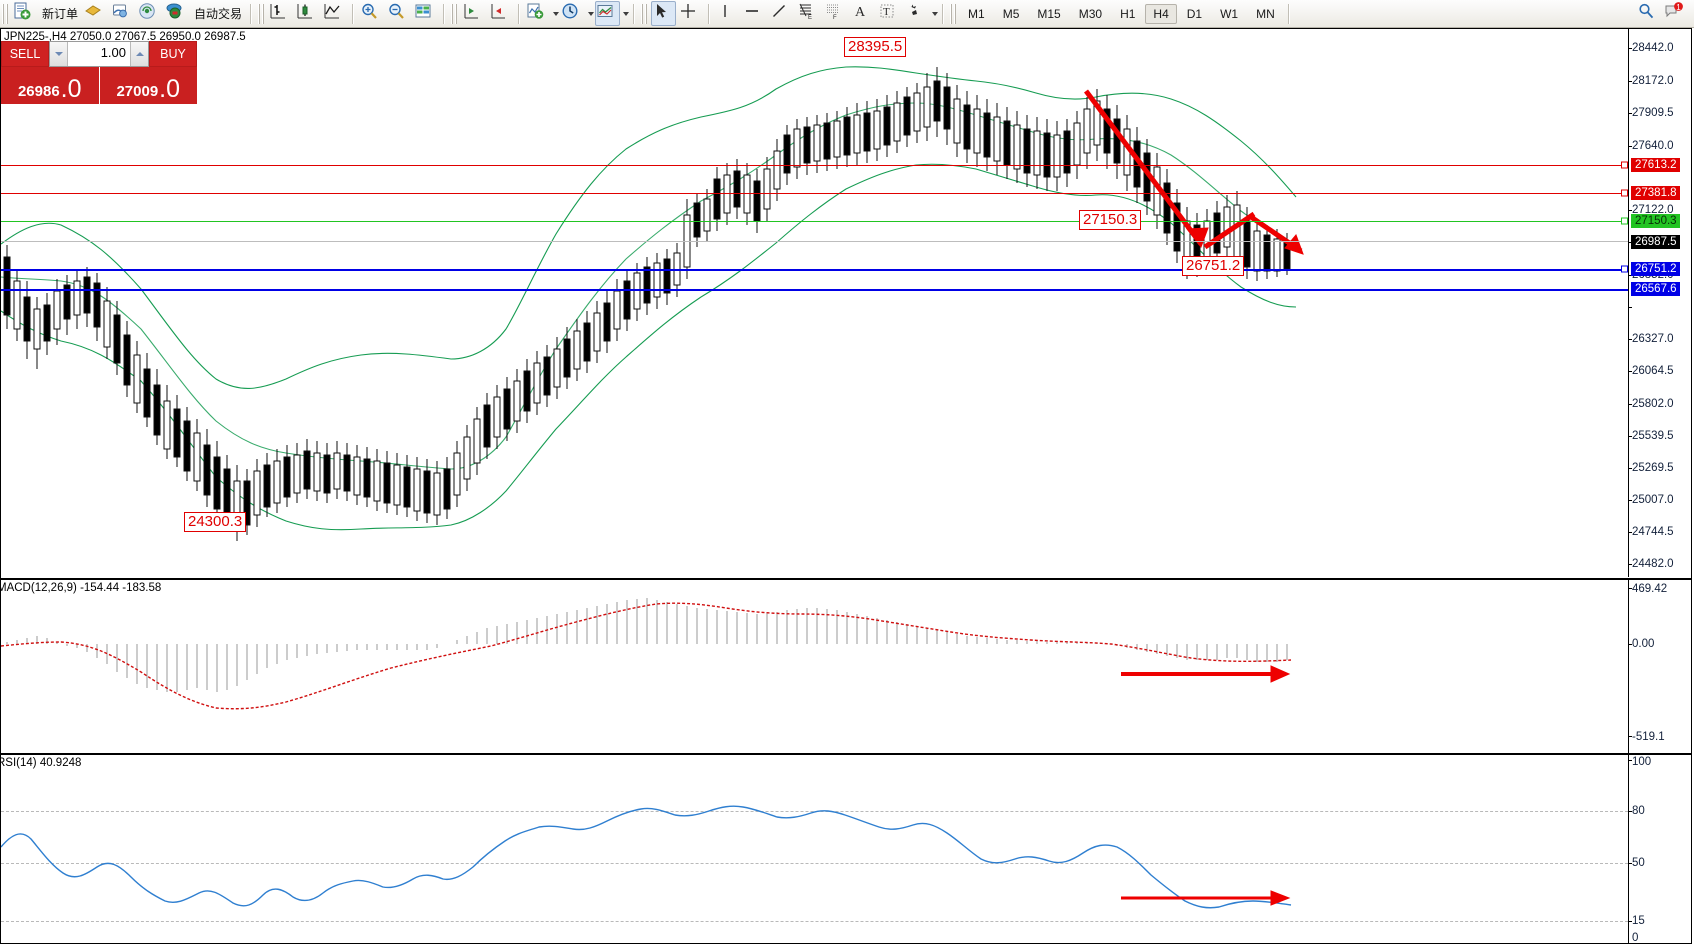 This screenshot has width=1694, height=945. I want to click on rsi-scale-50: 50, so click(1638, 863).